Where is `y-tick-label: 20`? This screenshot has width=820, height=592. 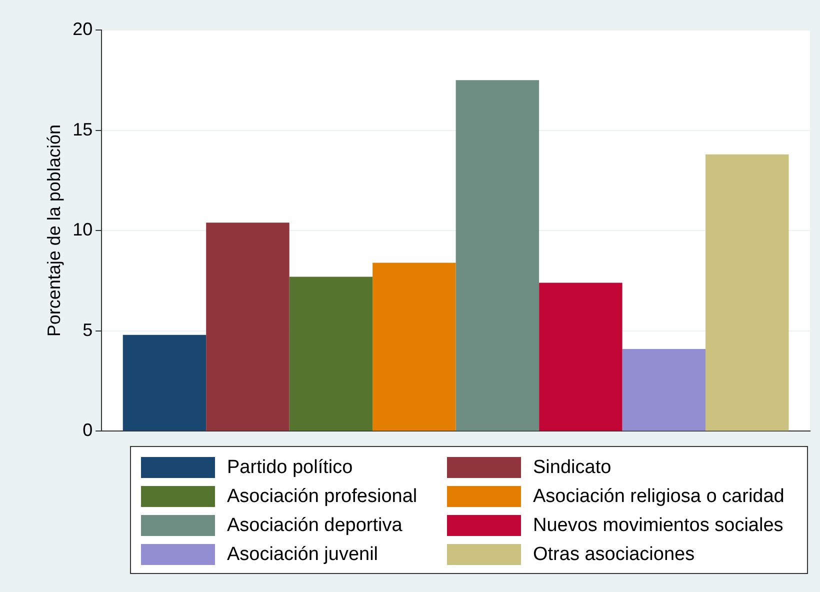
y-tick-label: 20 is located at coordinates (82, 28).